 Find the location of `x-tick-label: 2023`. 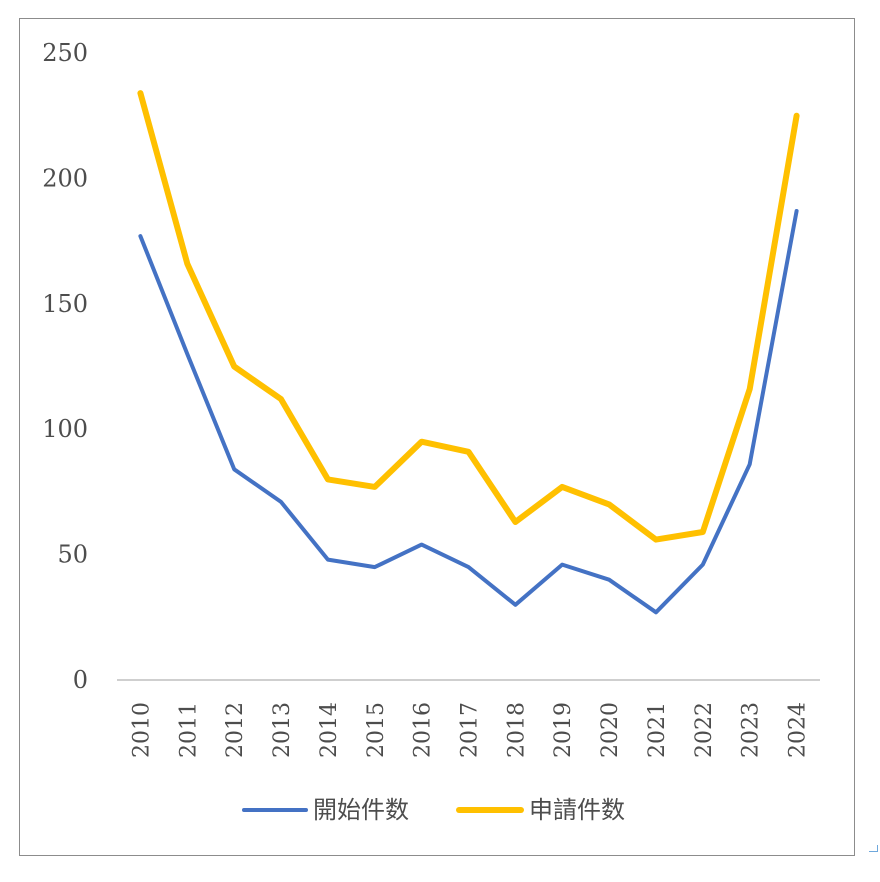

x-tick-label: 2023 is located at coordinates (751, 730).